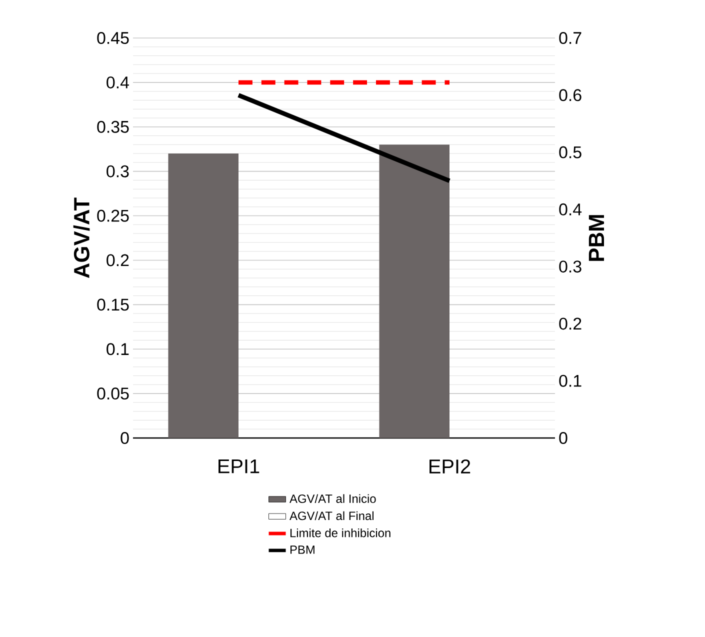 The height and width of the screenshot is (637, 705). What do you see at coordinates (117, 82) in the screenshot?
I see `y-tick-label: 0.4` at bounding box center [117, 82].